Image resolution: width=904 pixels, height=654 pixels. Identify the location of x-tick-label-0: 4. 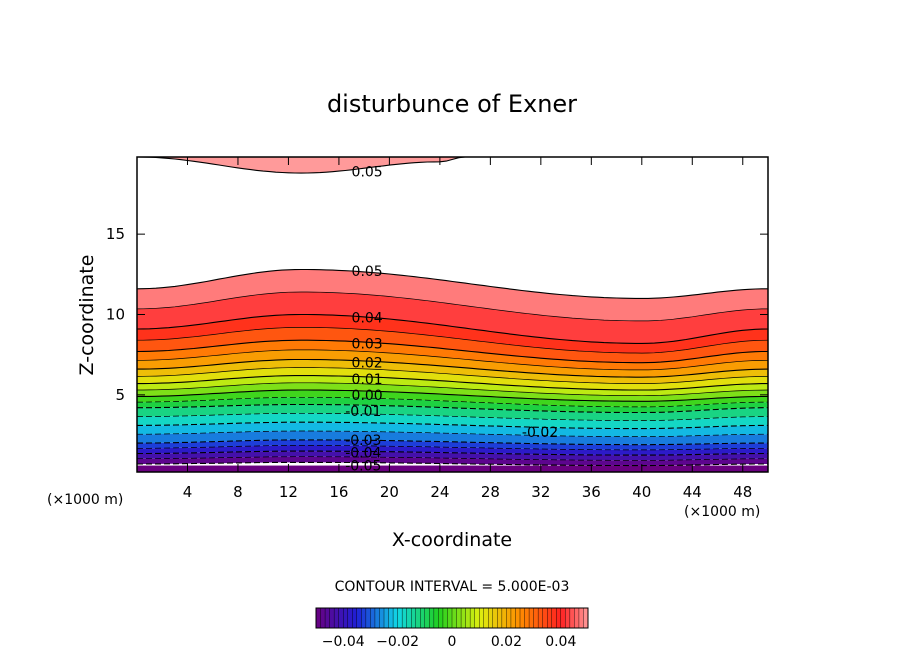
(188, 492).